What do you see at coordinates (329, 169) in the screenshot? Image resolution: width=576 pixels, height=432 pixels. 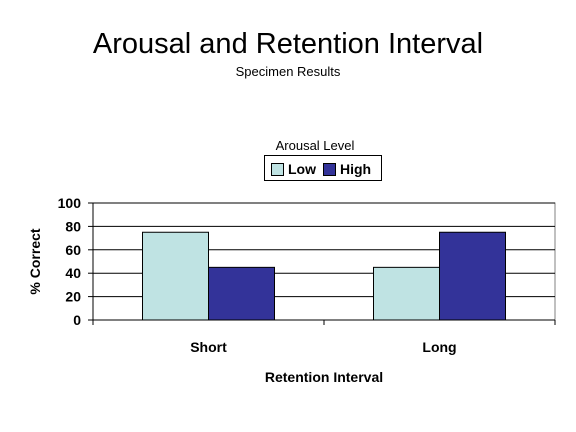 I see `legend-swatch-high` at bounding box center [329, 169].